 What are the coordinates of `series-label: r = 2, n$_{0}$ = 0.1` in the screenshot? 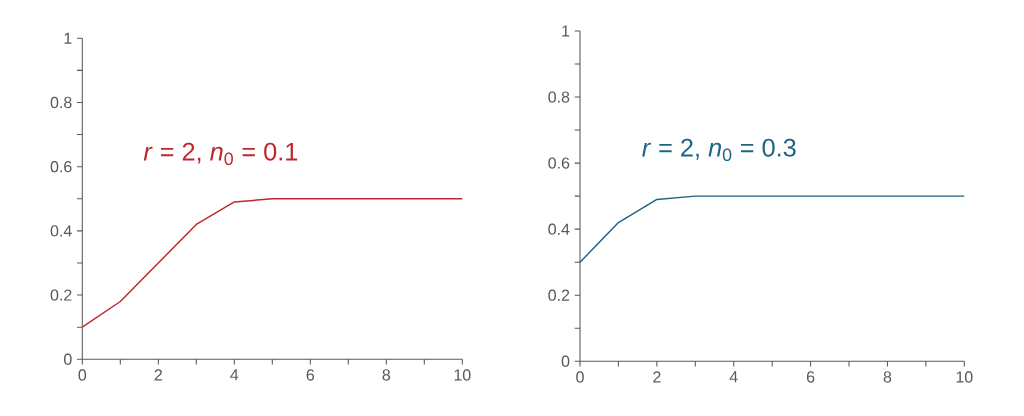 It's located at (220, 153).